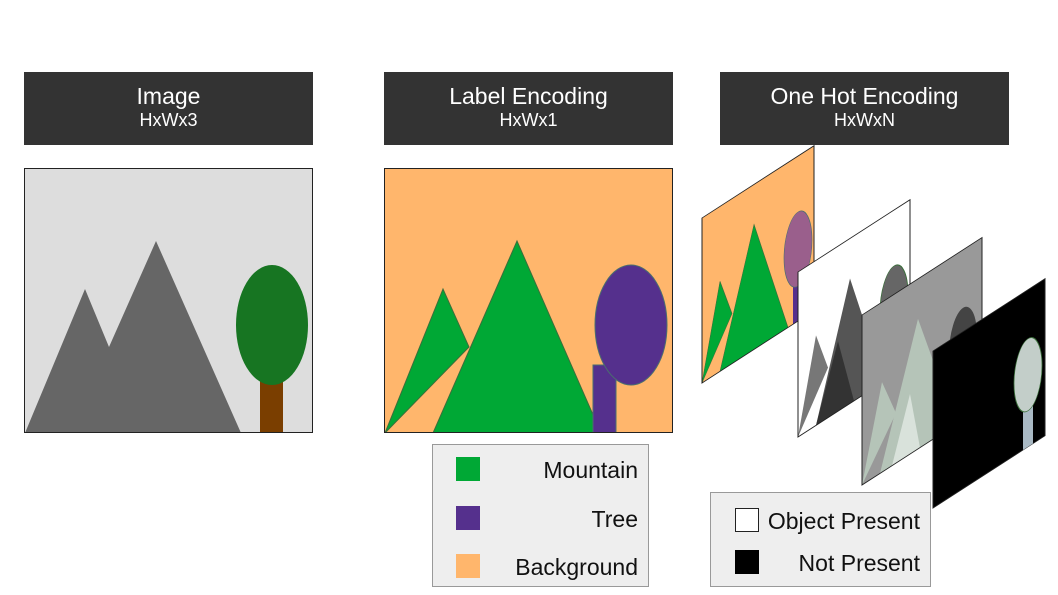 The height and width of the screenshot is (595, 1058). I want to click on image-illustration, so click(168, 300).